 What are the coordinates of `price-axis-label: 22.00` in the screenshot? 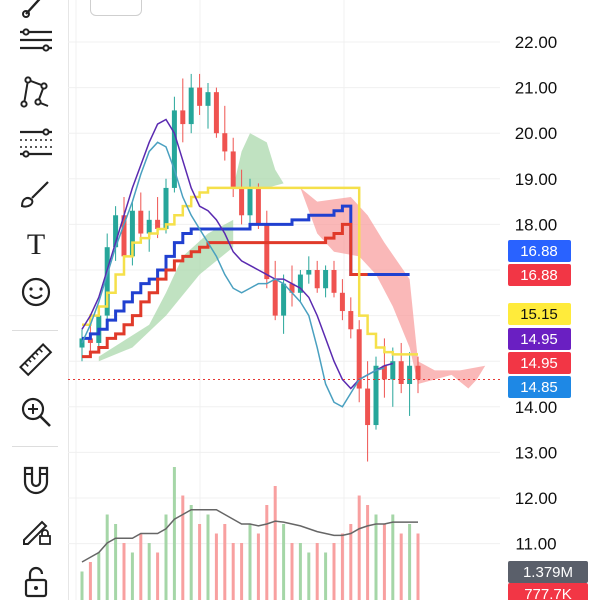 It's located at (536, 42).